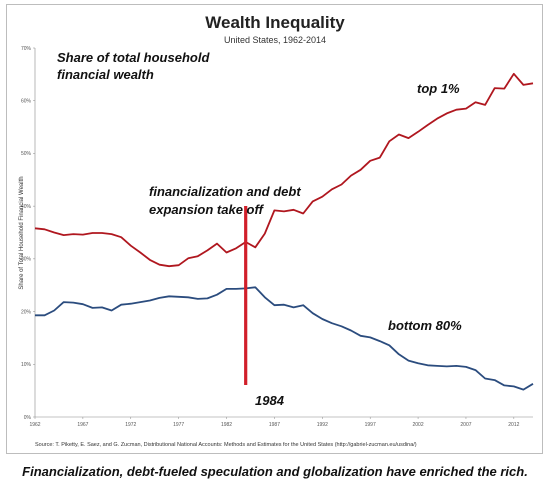  I want to click on y-tick-label: 30%, so click(26, 260).